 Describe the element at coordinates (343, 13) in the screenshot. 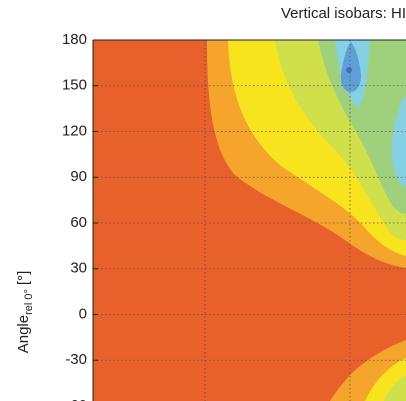

I see `chart-title: Vertical isobars: HI` at that location.